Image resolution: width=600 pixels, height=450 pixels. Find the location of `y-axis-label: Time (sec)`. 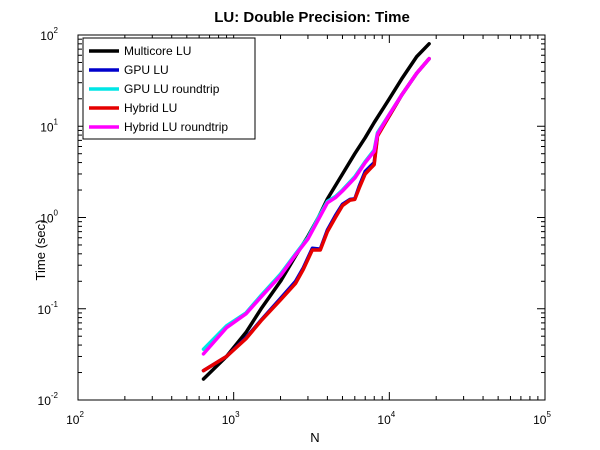

y-axis-label: Time (sec) is located at coordinates (40, 250).